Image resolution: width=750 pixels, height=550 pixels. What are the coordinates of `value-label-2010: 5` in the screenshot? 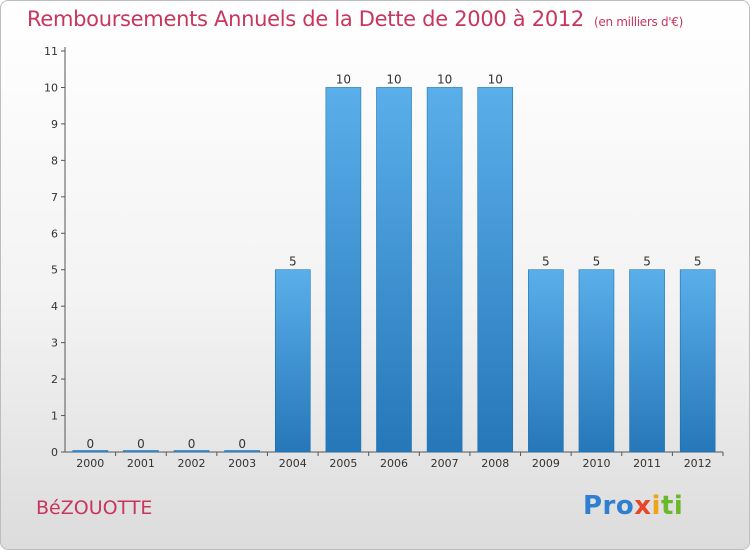 It's located at (597, 262).